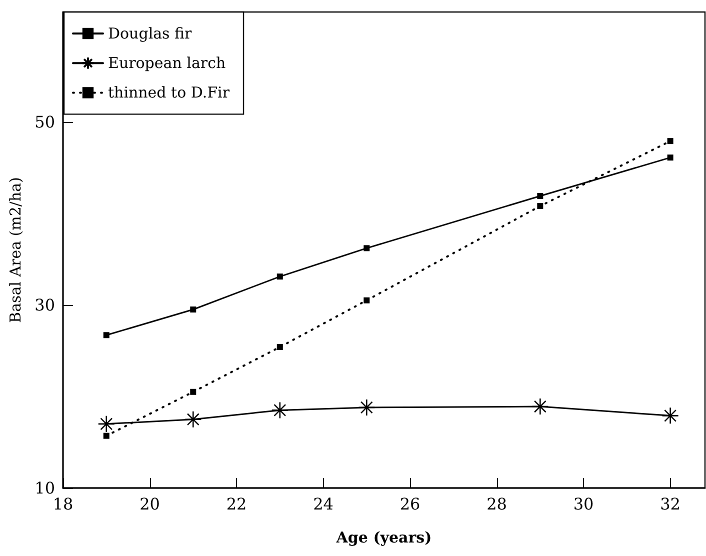  What do you see at coordinates (44, 488) in the screenshot?
I see `y-tick-label: 10` at bounding box center [44, 488].